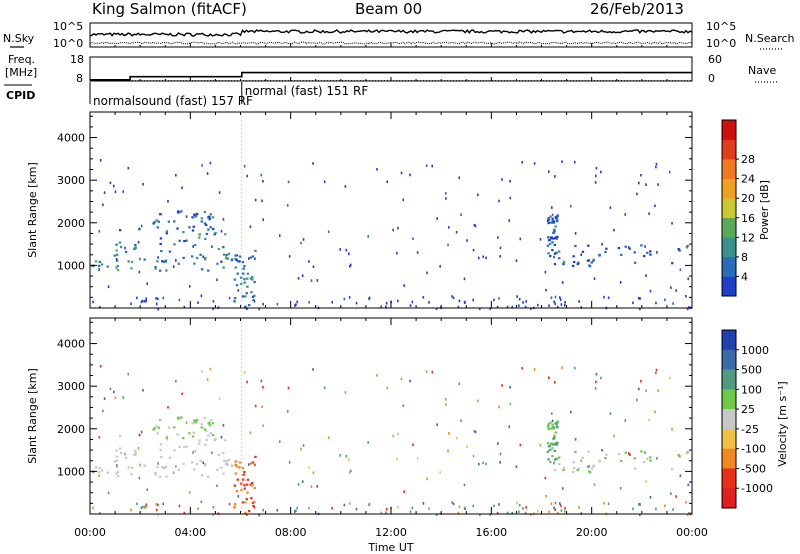 This screenshot has height=554, width=800. I want to click on x-tick-label: 04:00, so click(190, 532).